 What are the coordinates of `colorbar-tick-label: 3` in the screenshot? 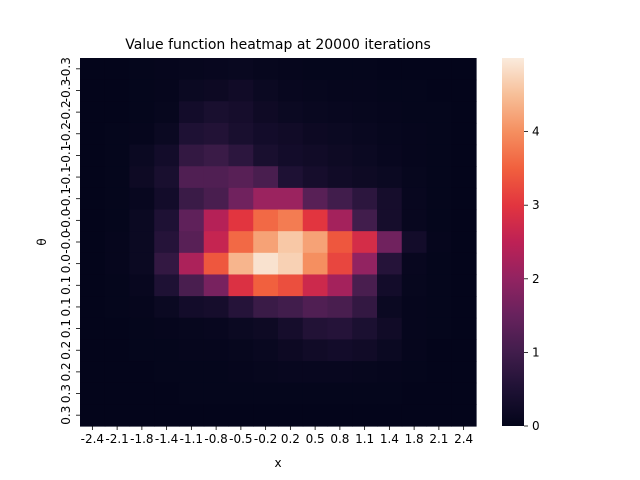 It's located at (536, 205).